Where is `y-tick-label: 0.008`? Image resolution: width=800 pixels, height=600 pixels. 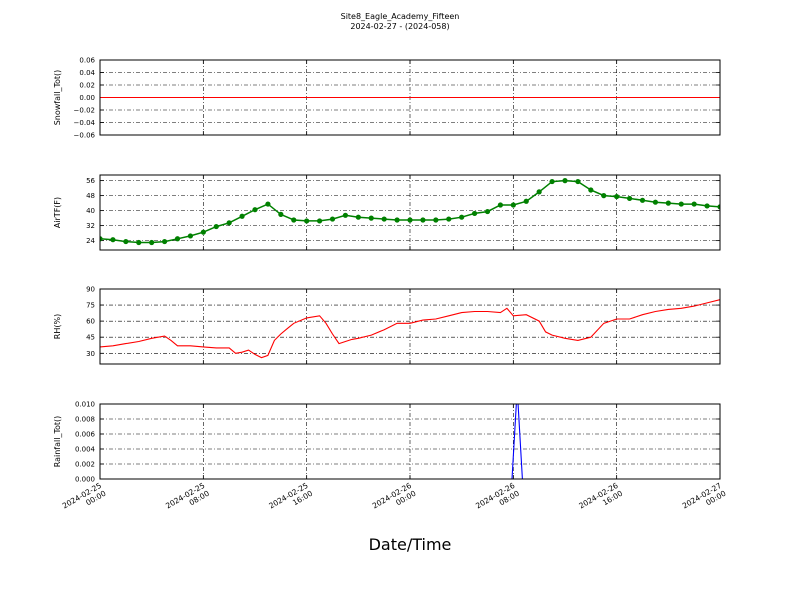
y-tick-label: 0.008 is located at coordinates (85, 420).